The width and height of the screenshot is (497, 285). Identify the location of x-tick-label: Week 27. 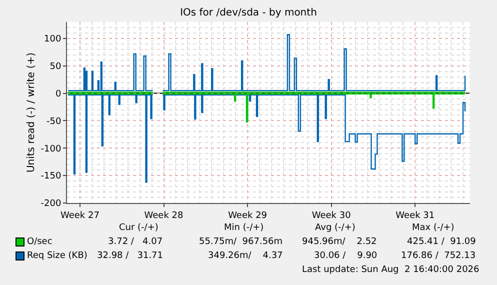
(80, 215).